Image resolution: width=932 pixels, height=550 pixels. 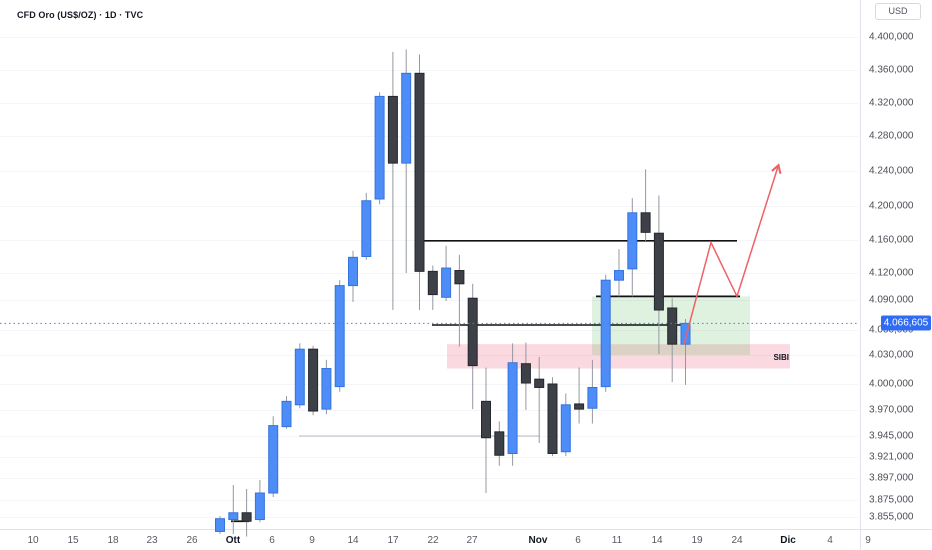 What do you see at coordinates (73, 540) in the screenshot?
I see `time-tick-label: 15` at bounding box center [73, 540].